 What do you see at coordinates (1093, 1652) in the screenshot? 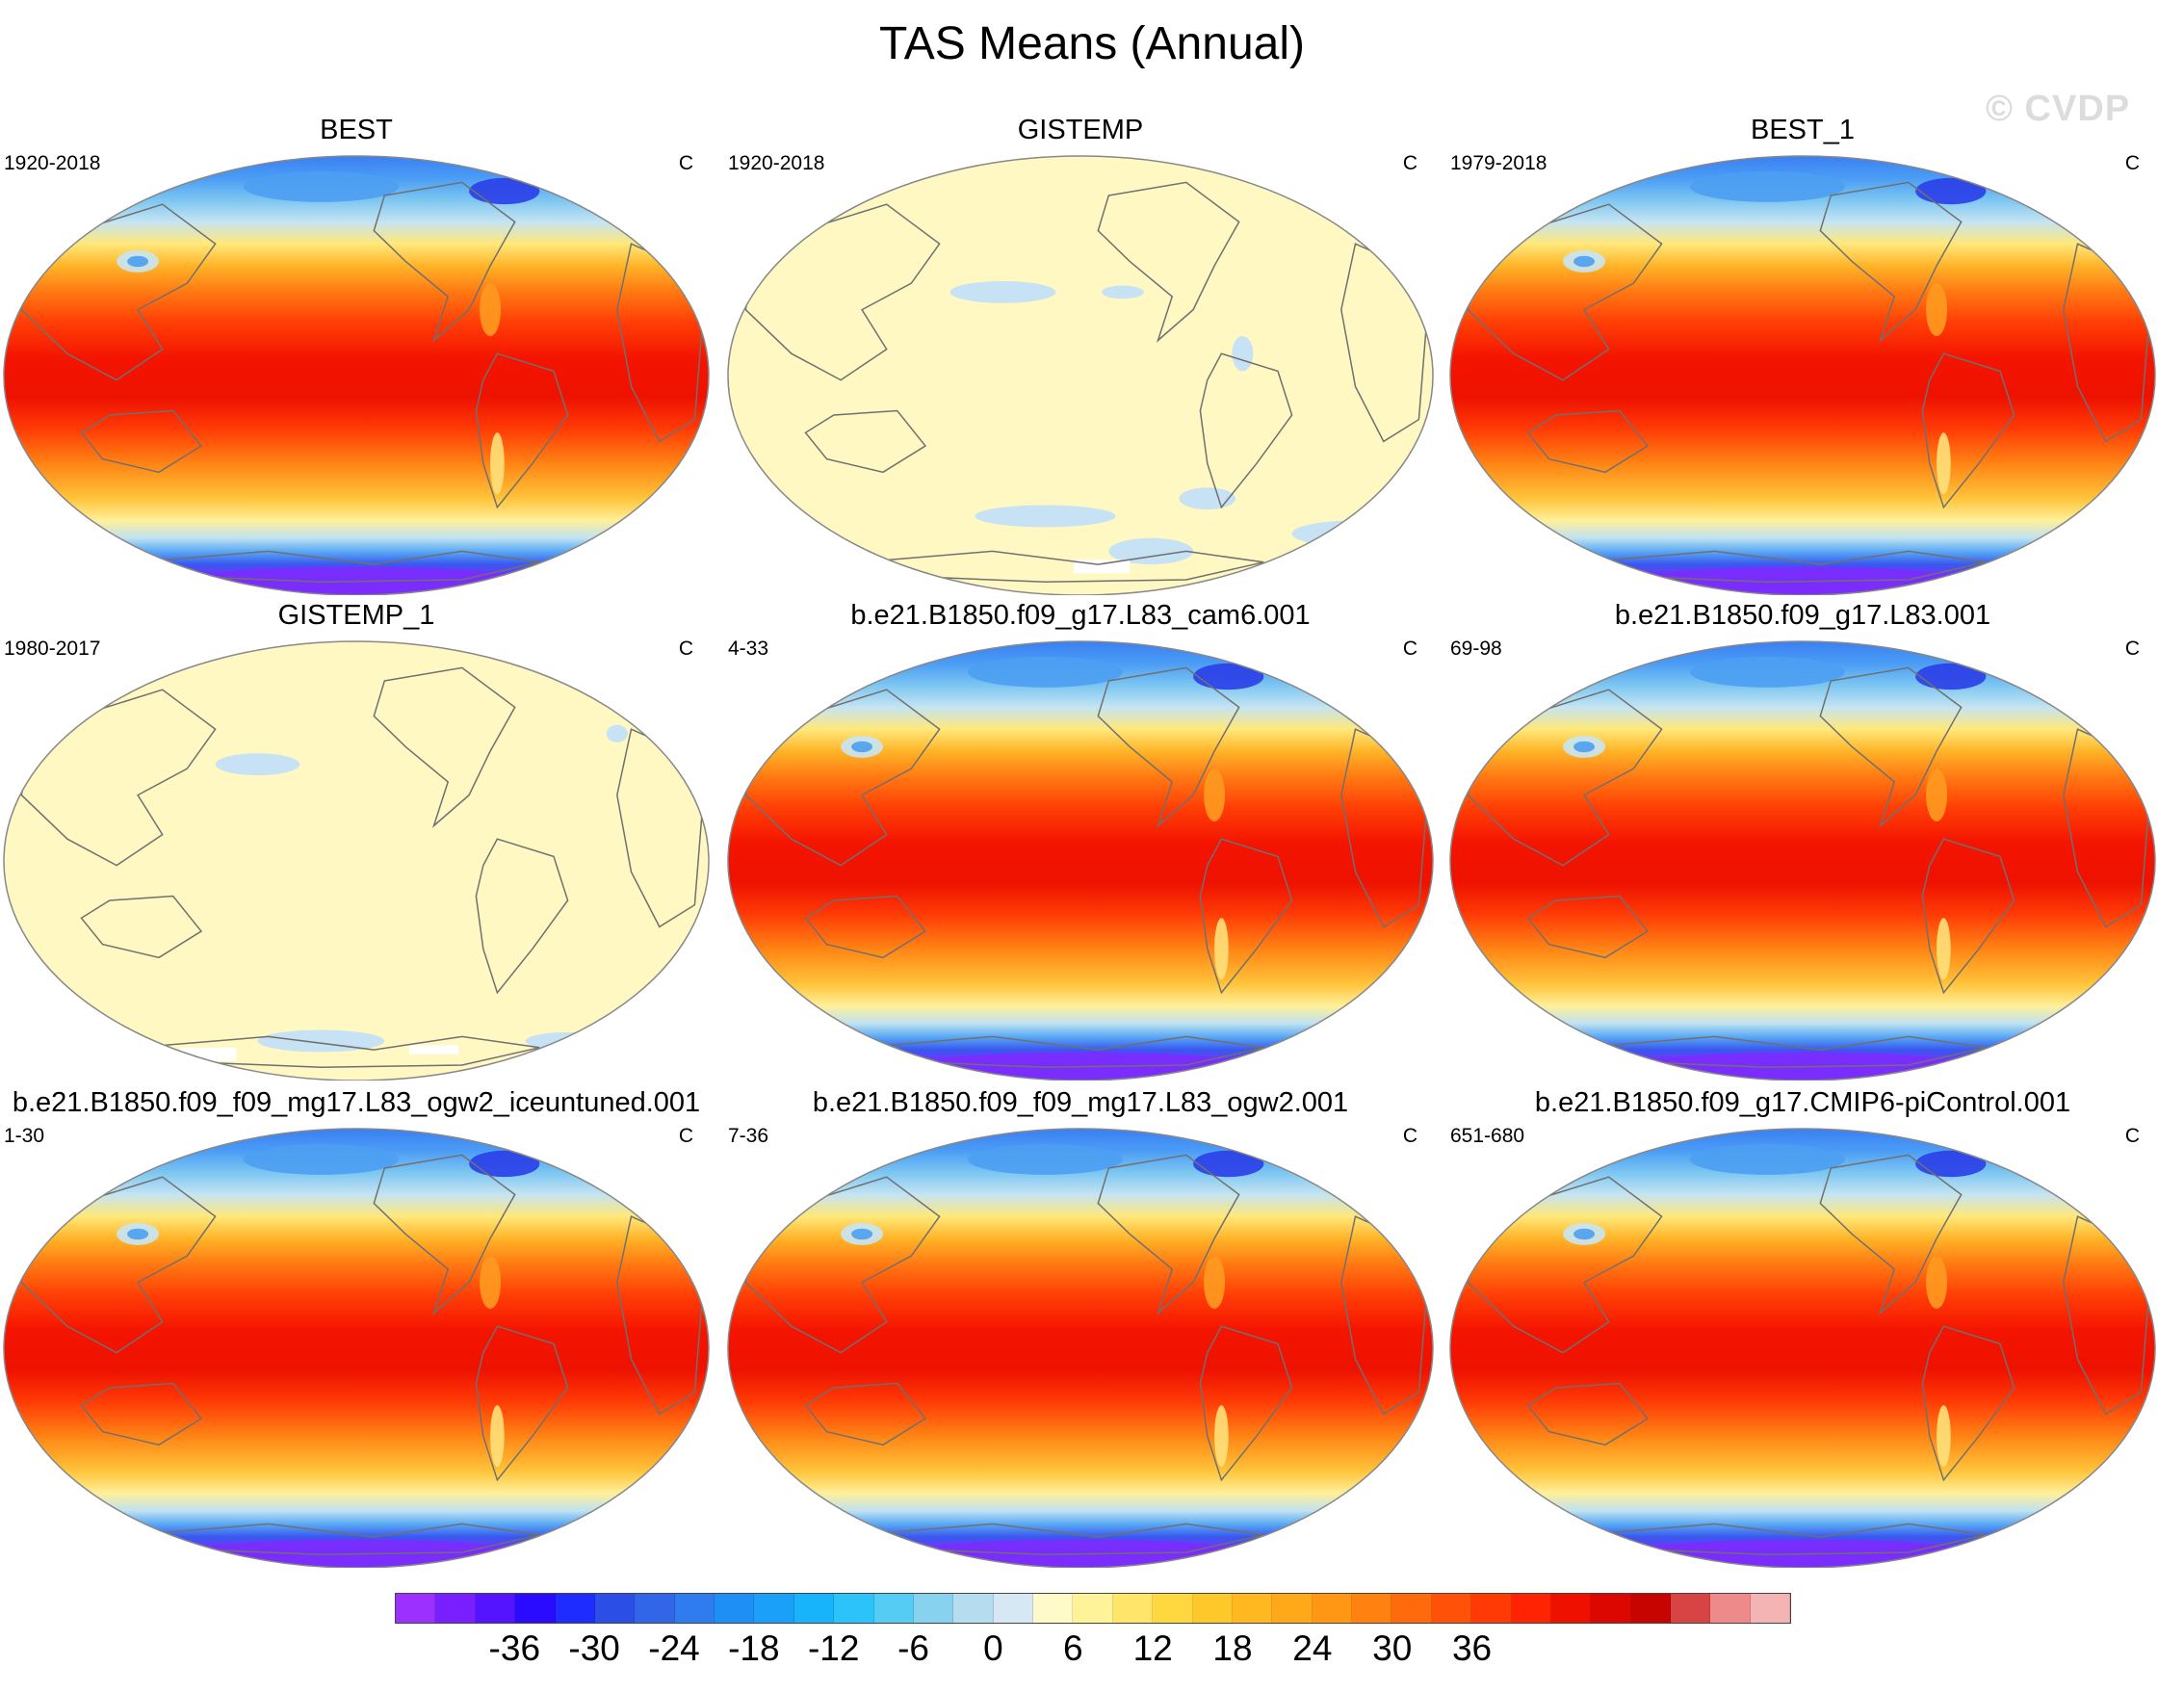
I see `colorbar-tick-labels: -36 -30 -24 -18 -12 -6 0 6 12 18 24 30 36` at bounding box center [1093, 1652].